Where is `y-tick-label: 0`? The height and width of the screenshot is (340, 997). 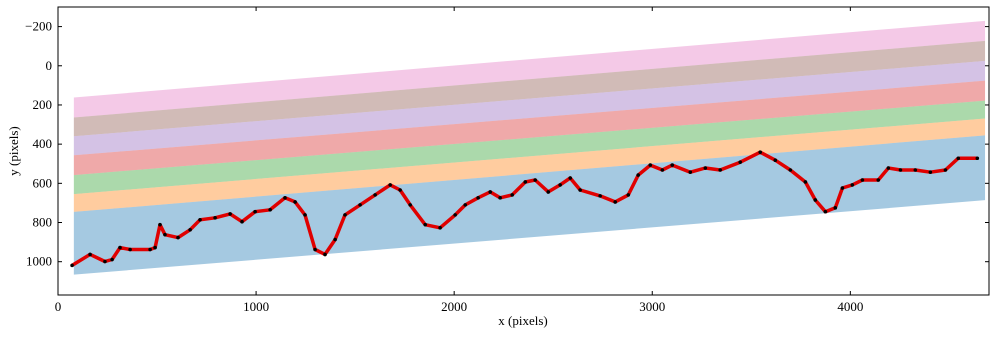
y-tick-label: 0 is located at coordinates (49, 65).